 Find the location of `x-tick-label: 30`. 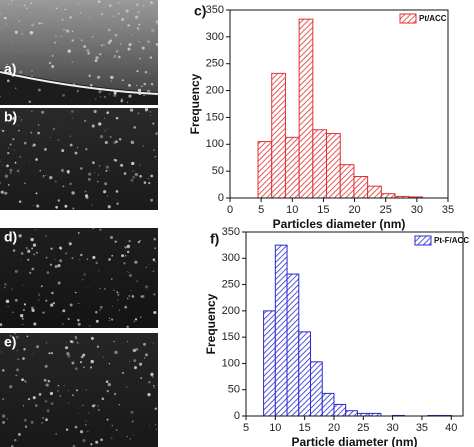

x-tick-label: 30 is located at coordinates (392, 428).